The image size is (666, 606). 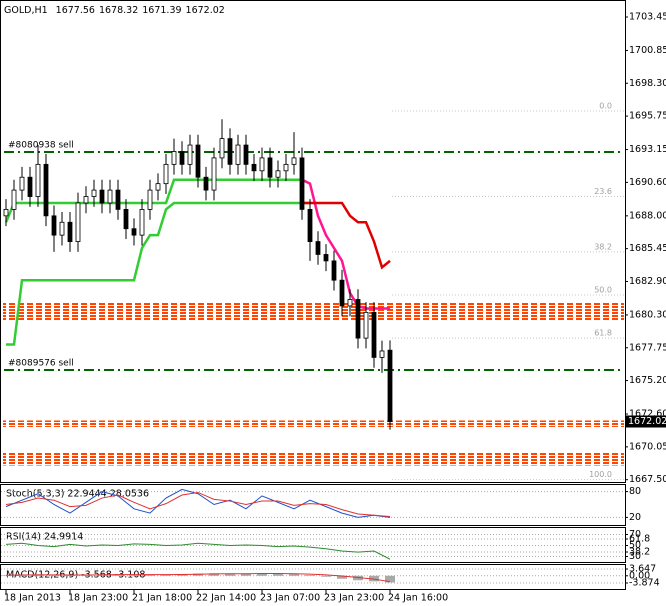 I want to click on order-label: #8080938 sell, so click(x=41, y=146).